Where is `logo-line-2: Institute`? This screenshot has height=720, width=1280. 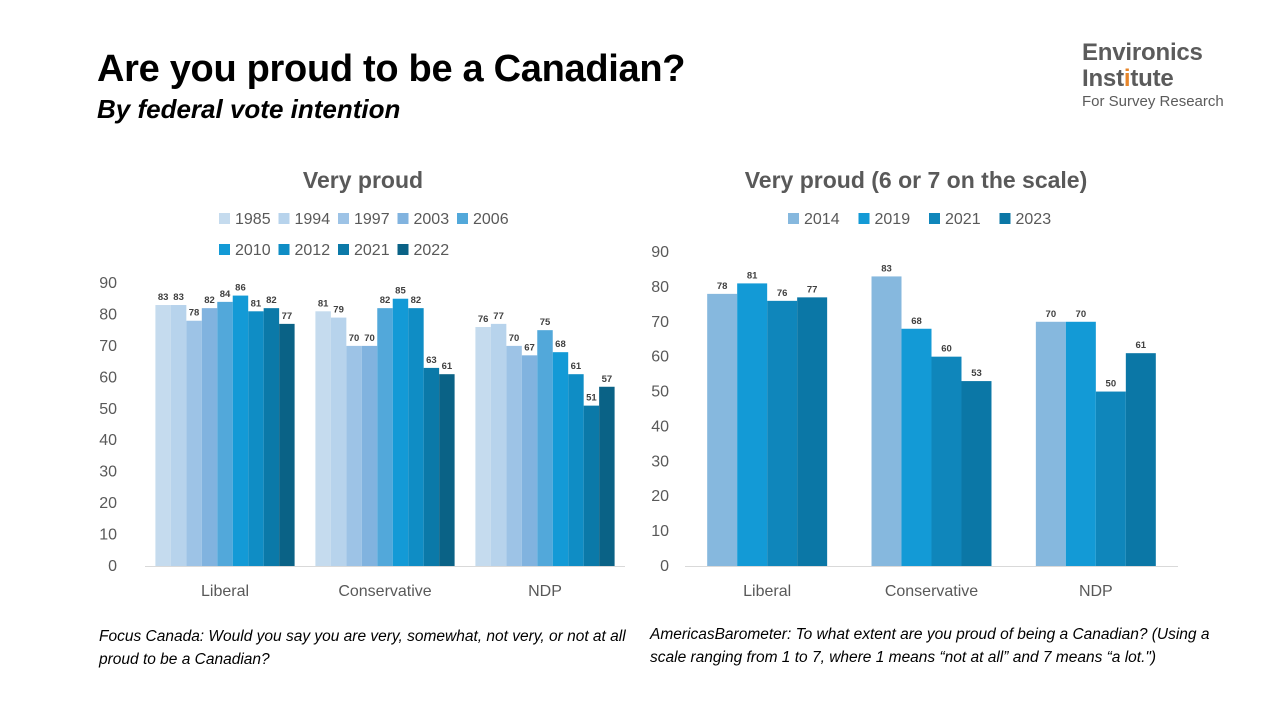 logo-line-2: Institute is located at coordinates (1167, 79).